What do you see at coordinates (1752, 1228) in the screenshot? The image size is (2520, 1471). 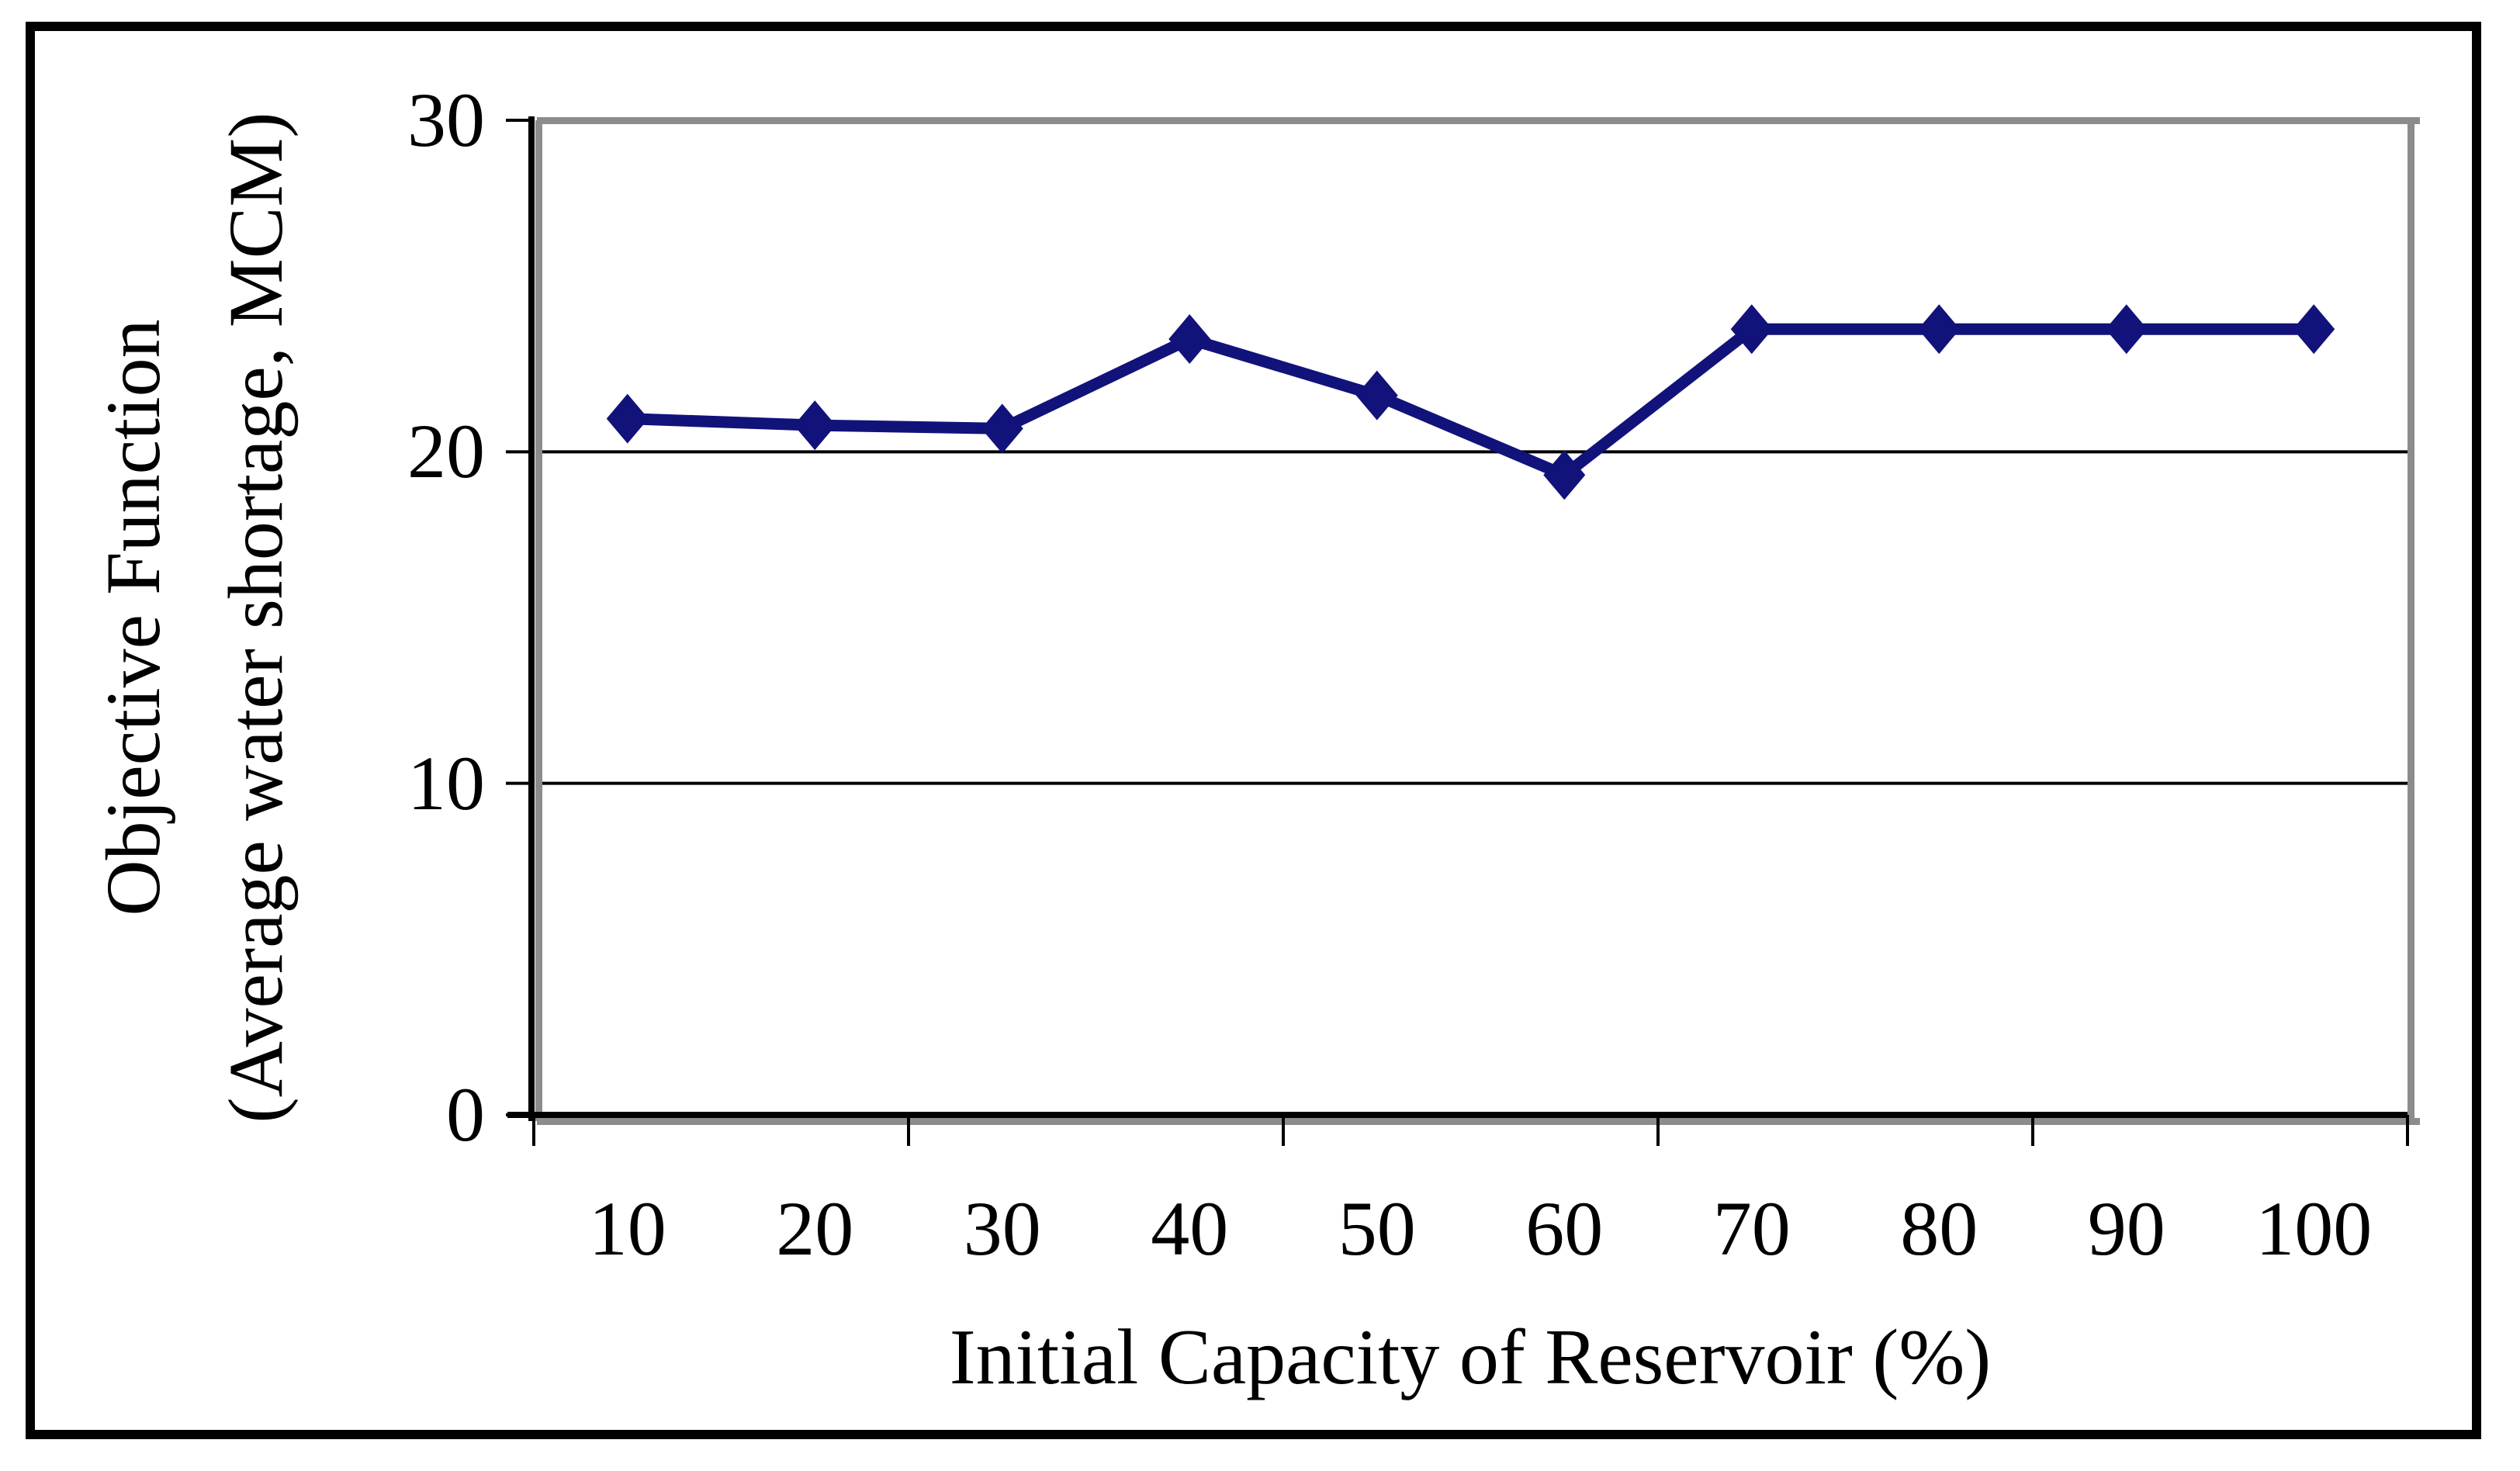 I see `x-axis-tick-label: 70` at bounding box center [1752, 1228].